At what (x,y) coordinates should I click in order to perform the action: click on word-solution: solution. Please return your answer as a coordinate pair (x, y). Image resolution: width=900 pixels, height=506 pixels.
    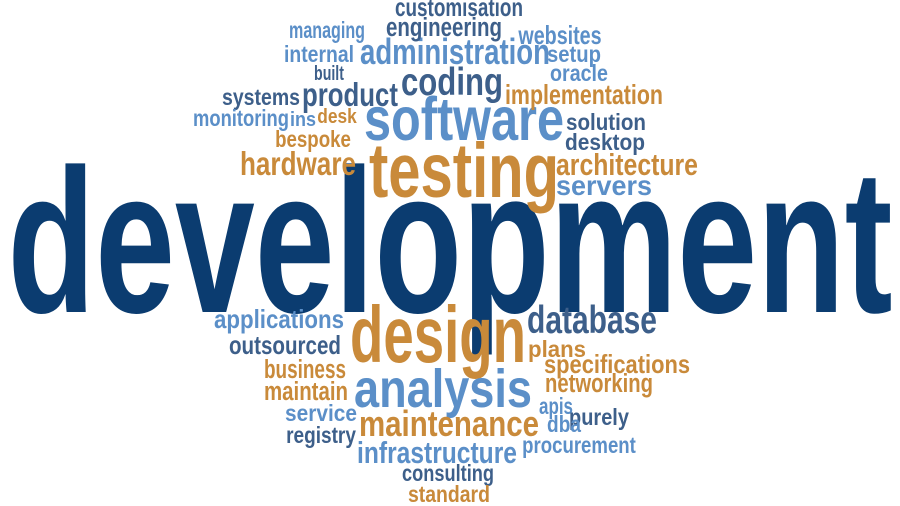
    Looking at the image, I should click on (606, 122).